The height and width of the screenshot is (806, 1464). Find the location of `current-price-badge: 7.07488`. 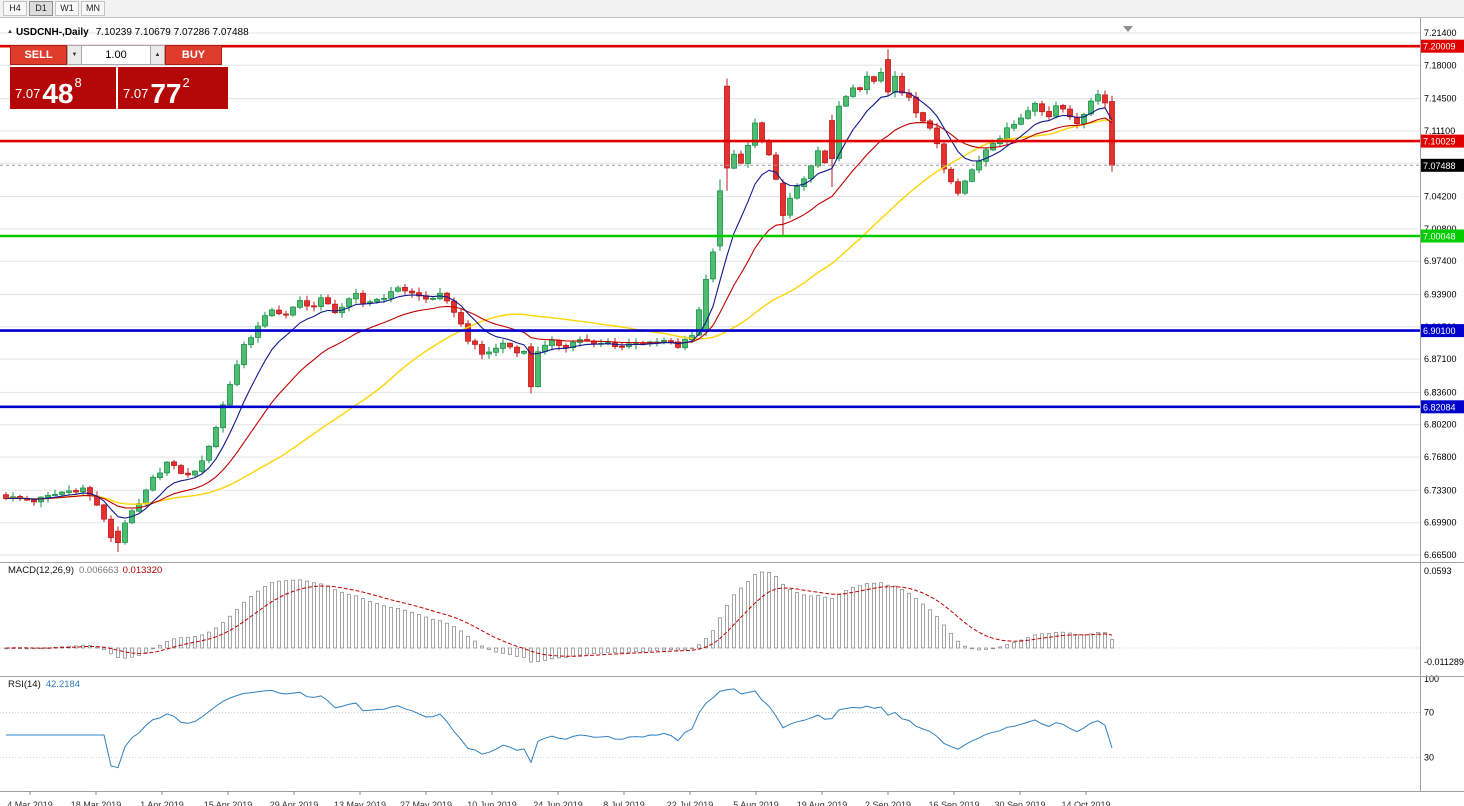

current-price-badge: 7.07488 is located at coordinates (1442, 165).